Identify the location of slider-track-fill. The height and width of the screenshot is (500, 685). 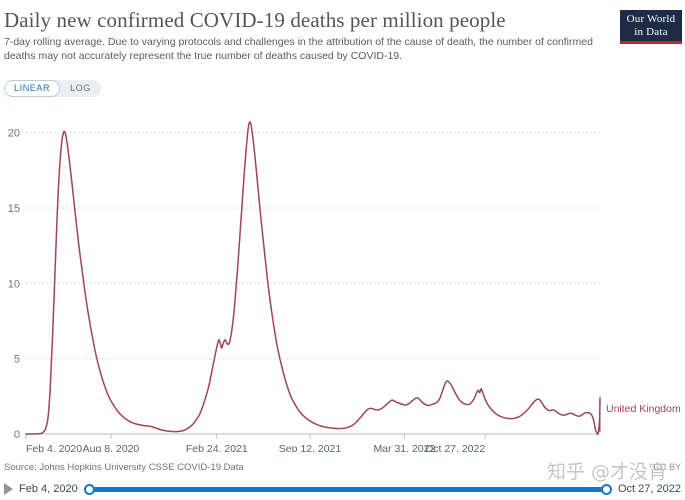
(347, 489).